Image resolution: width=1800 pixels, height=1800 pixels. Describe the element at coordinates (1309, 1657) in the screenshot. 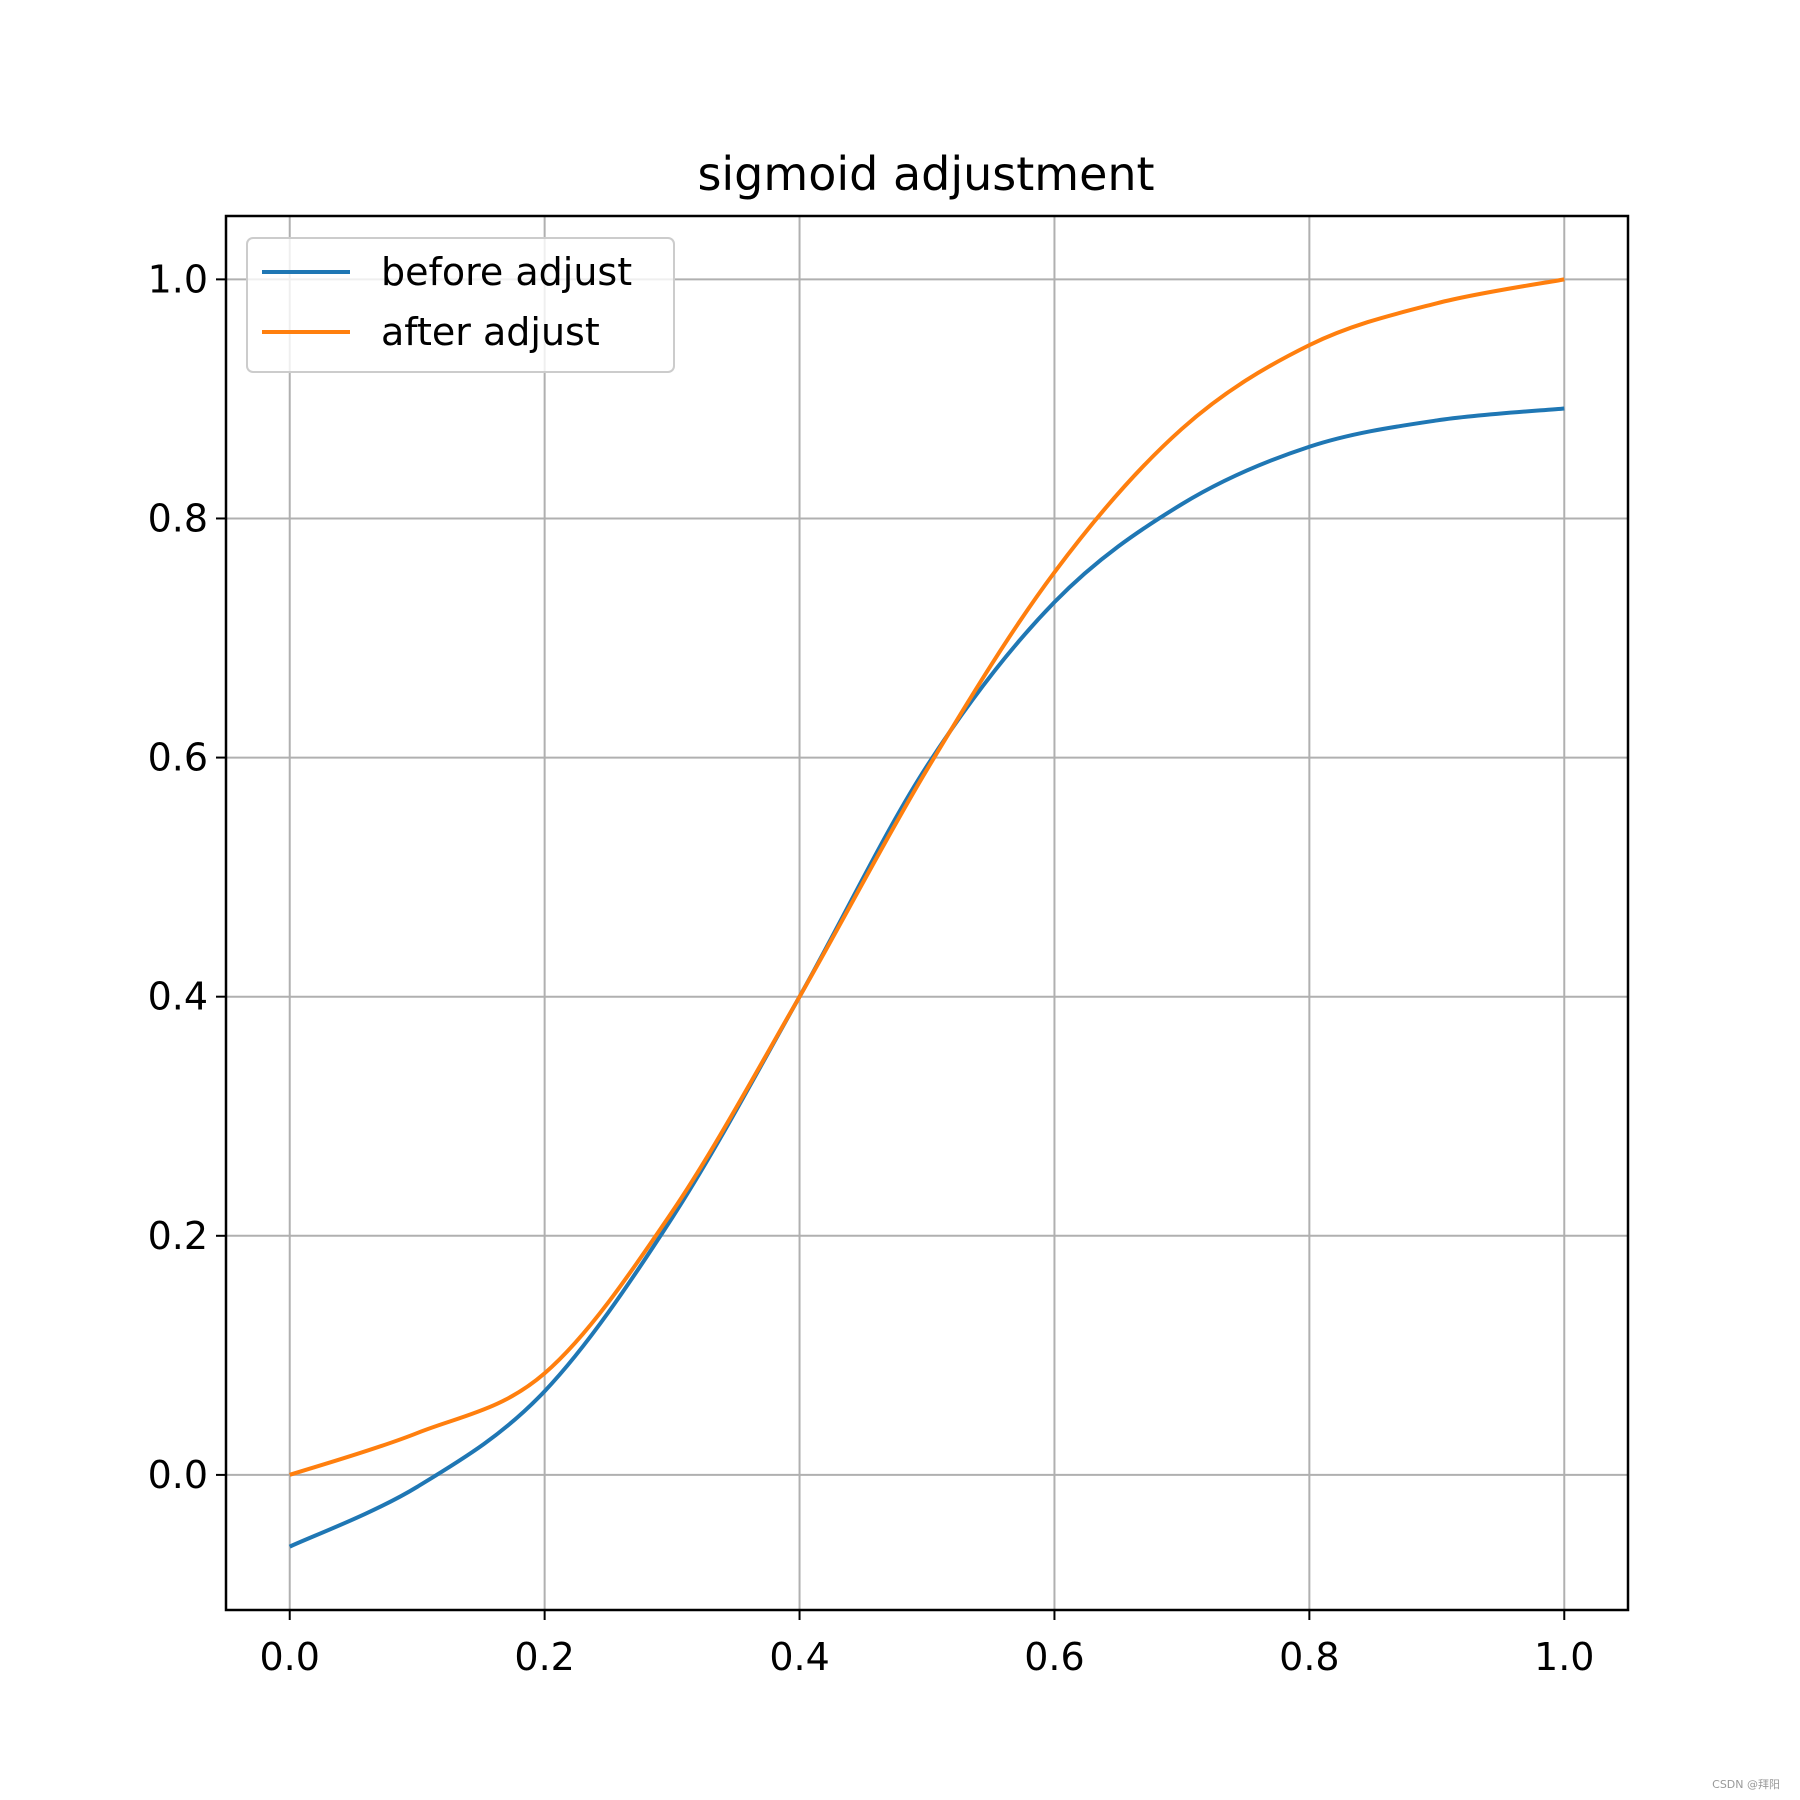

I see `x-tick-label: 0.8` at that location.